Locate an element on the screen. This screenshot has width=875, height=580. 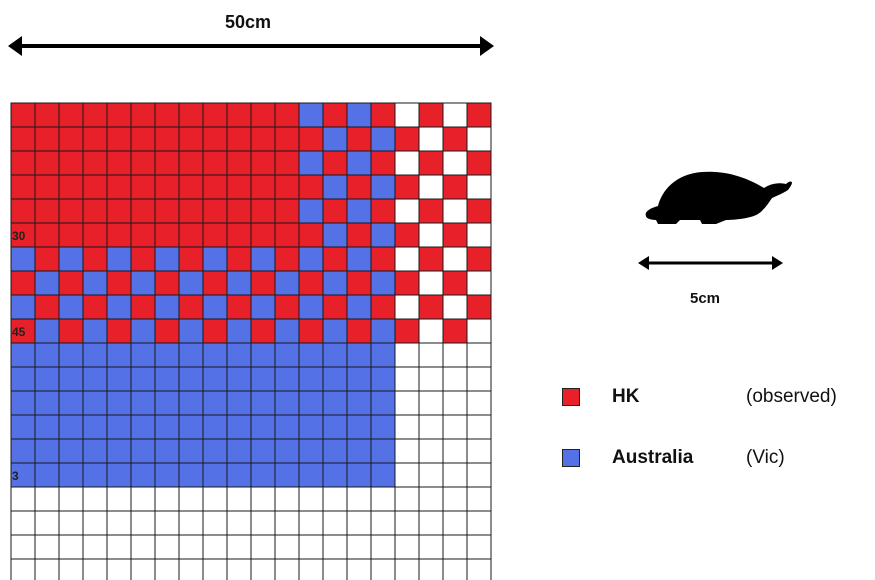
legend-australia-note: (Vic) is located at coordinates (765, 457).